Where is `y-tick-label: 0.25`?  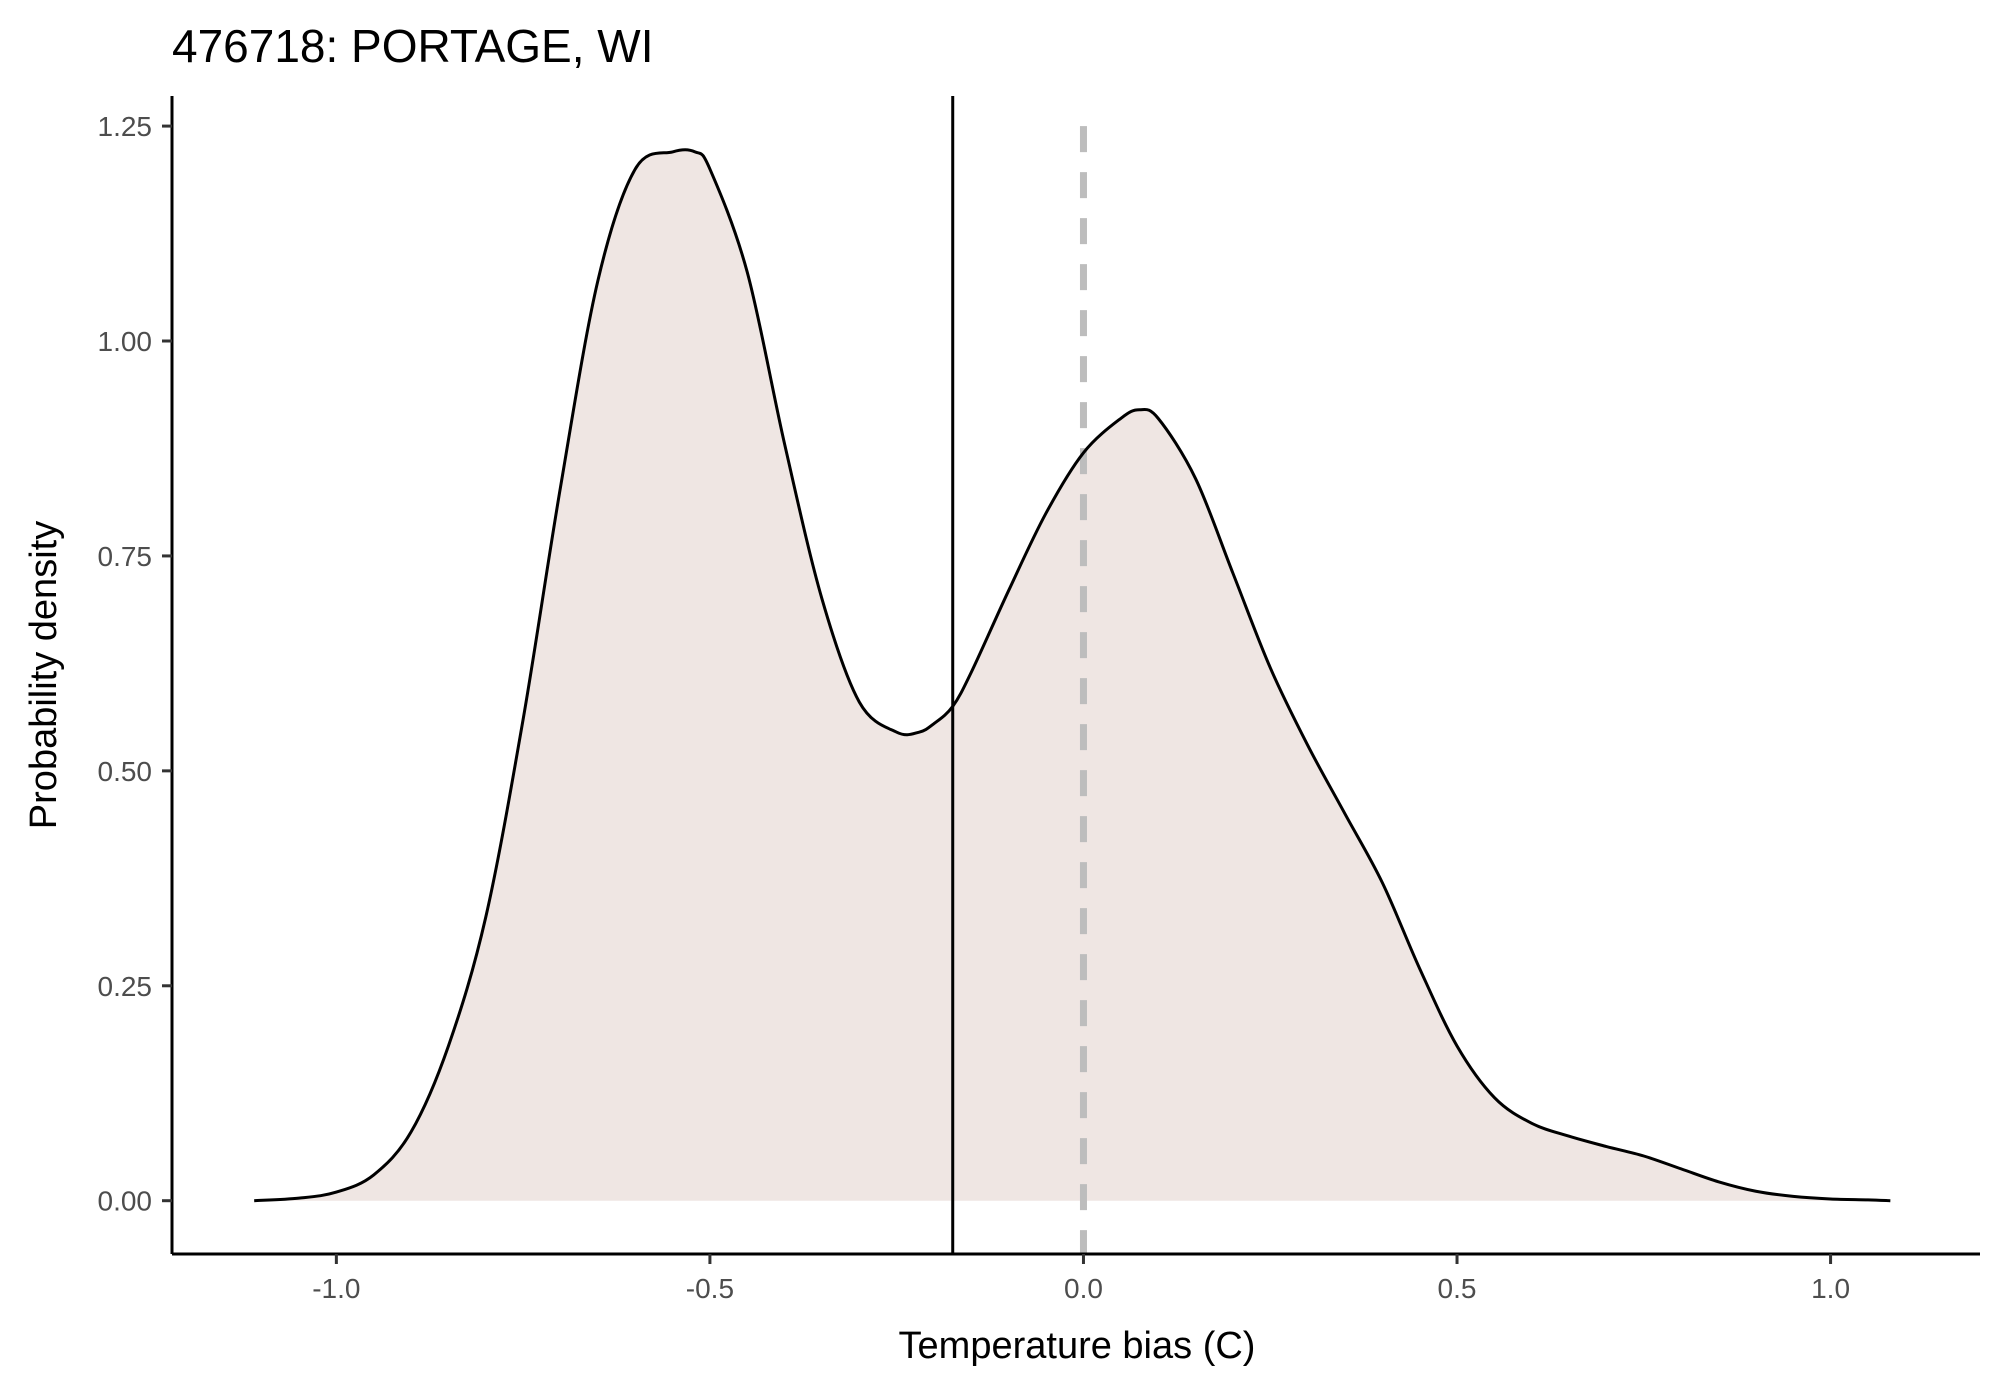
y-tick-label: 0.25 is located at coordinates (125, 986).